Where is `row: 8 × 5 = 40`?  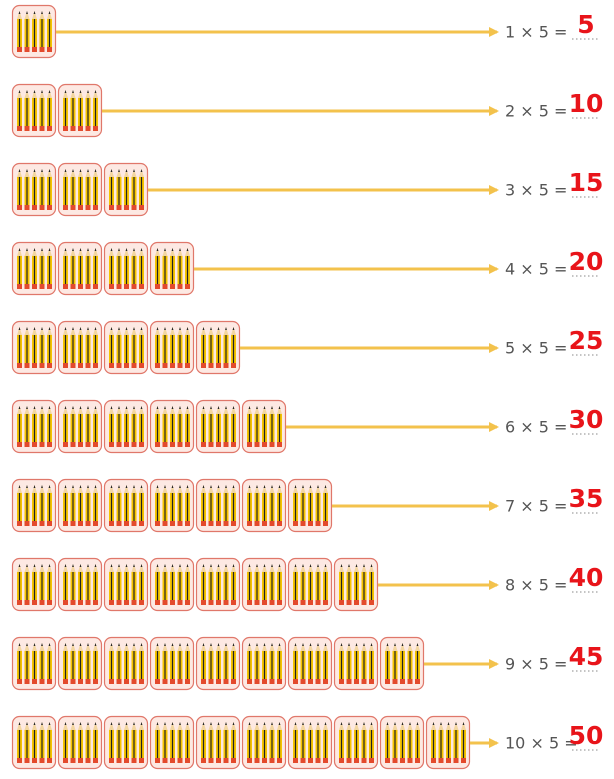
row: 8 × 5 = 40 is located at coordinates (308, 585).